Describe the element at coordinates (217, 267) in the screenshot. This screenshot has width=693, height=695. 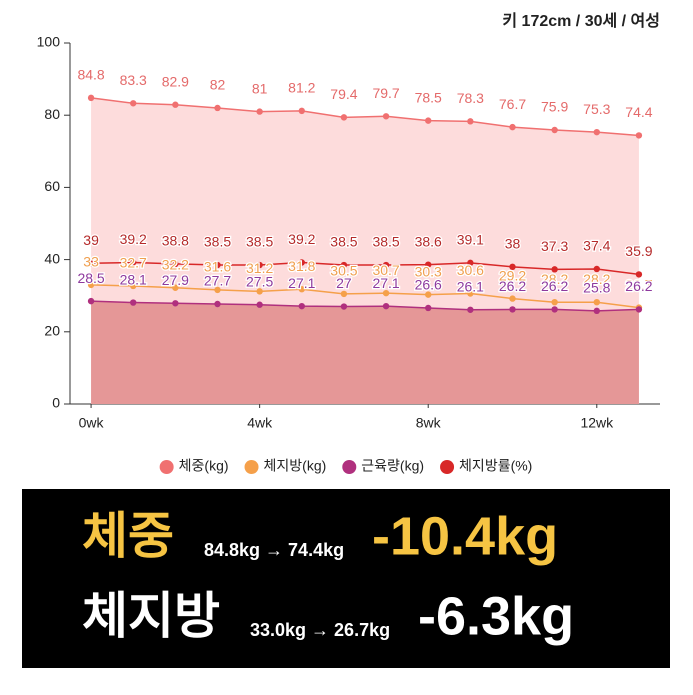
I see `data-label: 31.6` at that location.